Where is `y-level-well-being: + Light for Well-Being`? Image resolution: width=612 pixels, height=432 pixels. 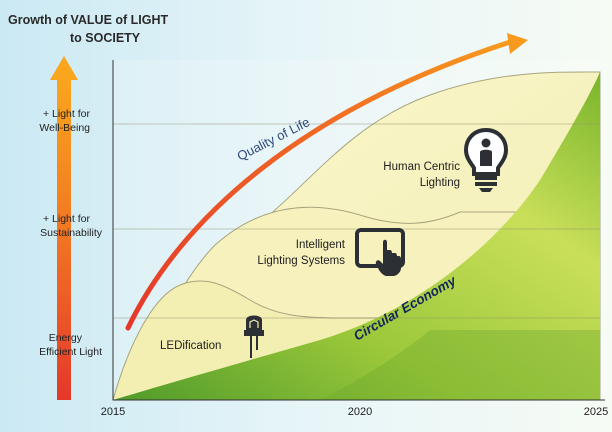 y-level-well-being: + Light for Well-Being is located at coordinates (64, 121).